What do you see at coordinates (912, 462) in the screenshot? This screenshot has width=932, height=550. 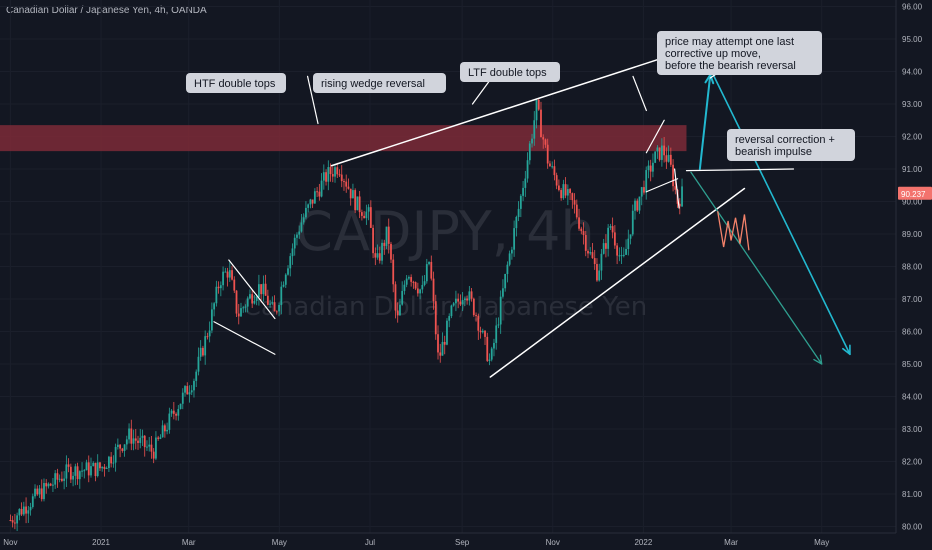 I see `price-tick-label: 82.00` at bounding box center [912, 462].